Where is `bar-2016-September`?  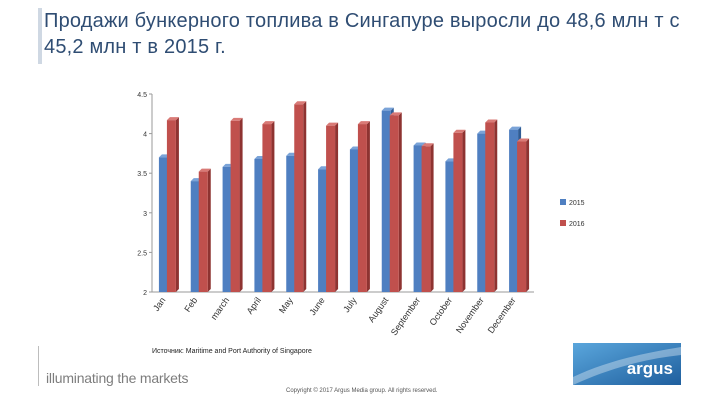
bar-2016-September is located at coordinates (426, 219).